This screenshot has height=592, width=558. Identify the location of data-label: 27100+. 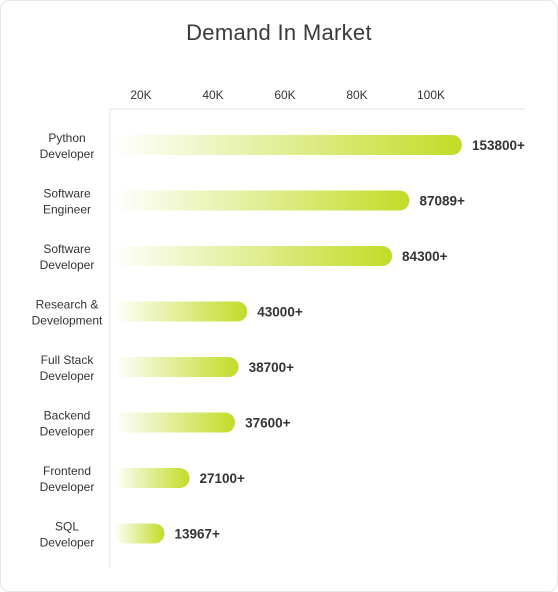
(223, 478).